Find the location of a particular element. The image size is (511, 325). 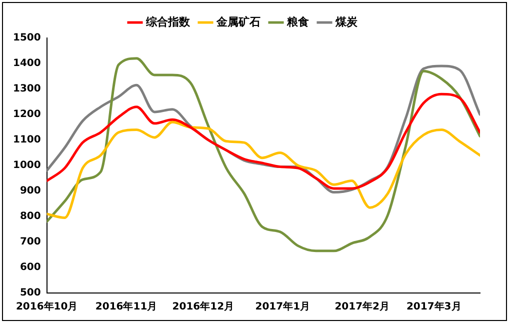

y-tick-label: 500 is located at coordinates (30, 293).